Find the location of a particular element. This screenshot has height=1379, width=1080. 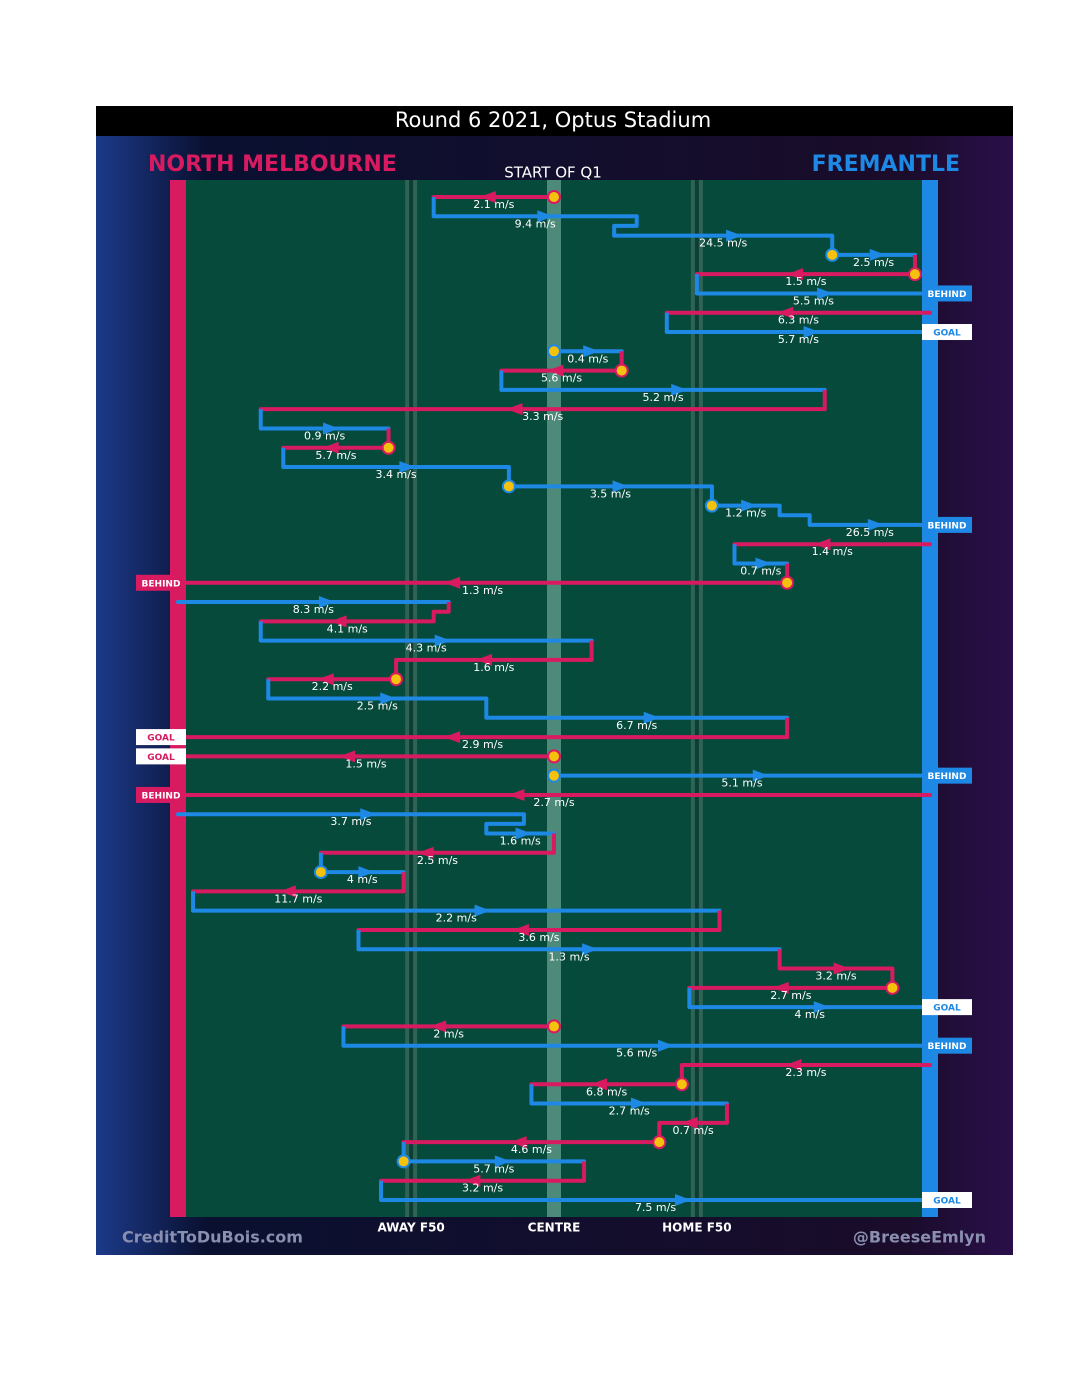

x-tick-label: AWAY F50 is located at coordinates (410, 1228).